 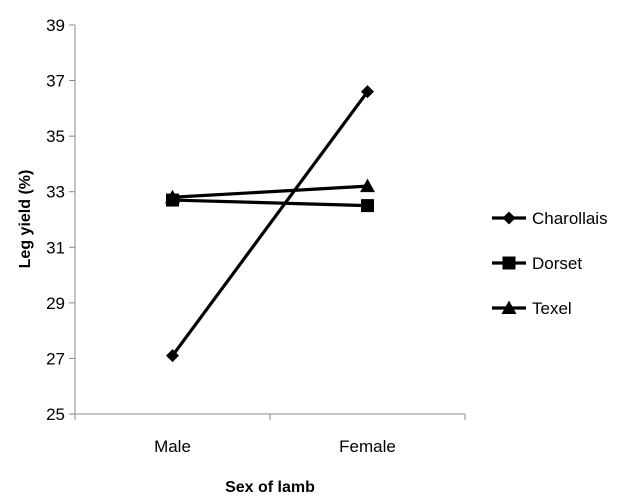 I want to click on y-tick-label: 25, so click(x=55, y=414).